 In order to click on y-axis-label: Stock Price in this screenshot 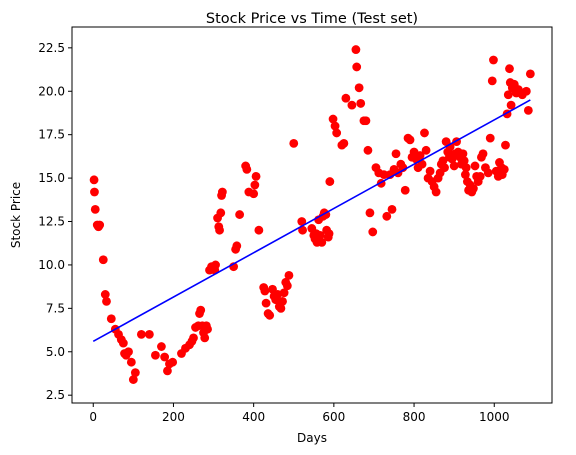, I will do `click(16, 215)`.